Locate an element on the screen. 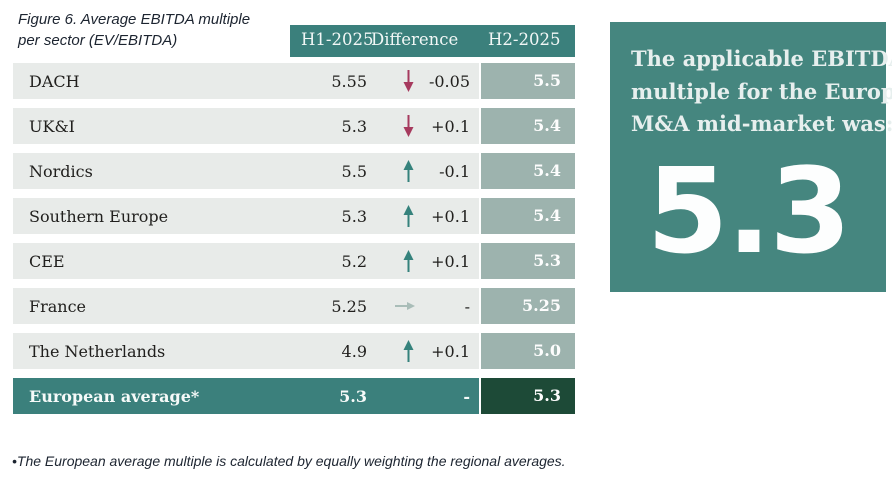 Image resolution: width=892 pixels, height=481 pixels. row-label: The Netherlands is located at coordinates (97, 351).